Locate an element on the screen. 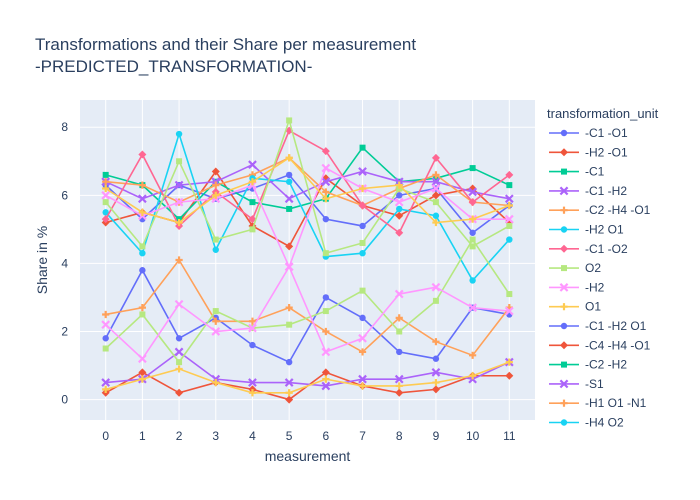 The height and width of the screenshot is (500, 700). legend-item: -C1 -H2 O1 is located at coordinates (598, 326).